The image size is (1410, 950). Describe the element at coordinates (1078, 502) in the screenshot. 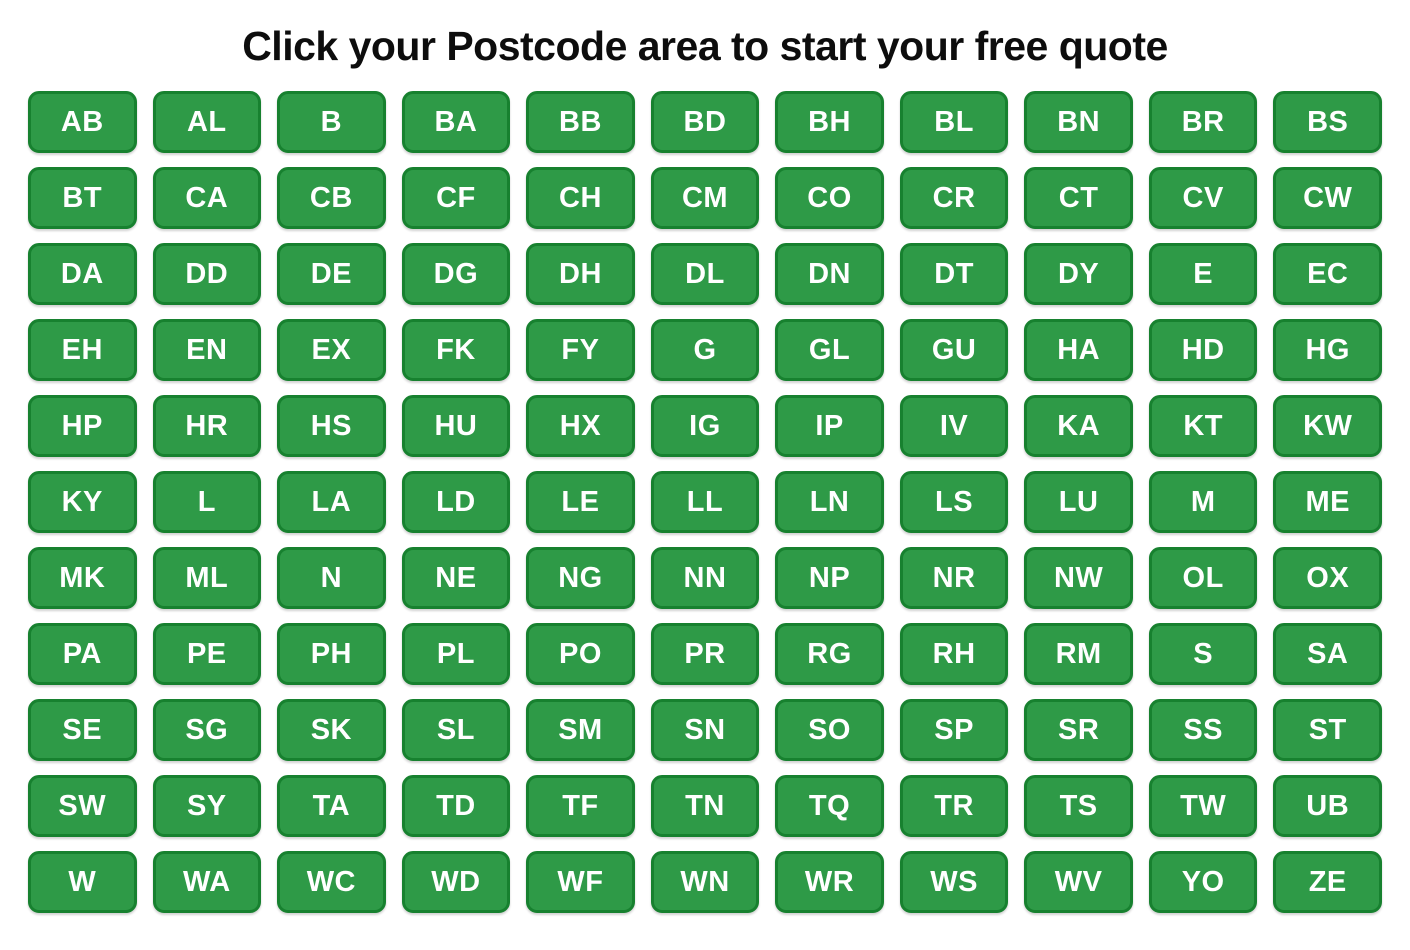

I see `postcode-button-lu: LU` at that location.